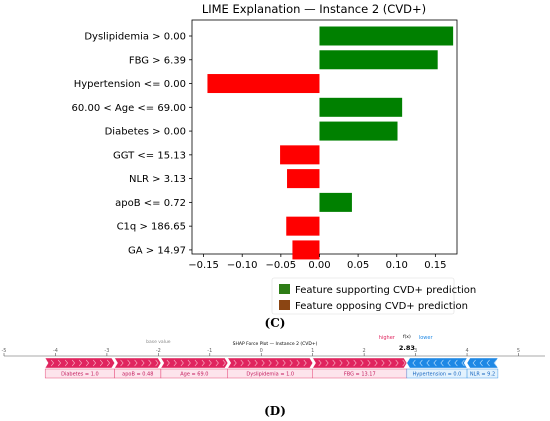  Describe the element at coordinates (135, 37) in the screenshot. I see `lime-category-label: Dyslipidemia > 0.00` at that location.